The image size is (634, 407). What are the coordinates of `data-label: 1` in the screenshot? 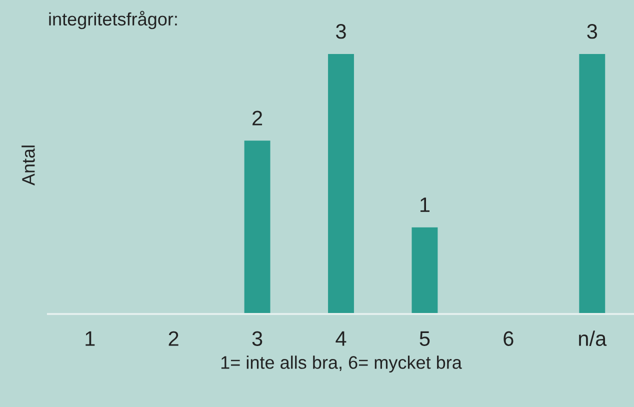 It's located at (425, 205).